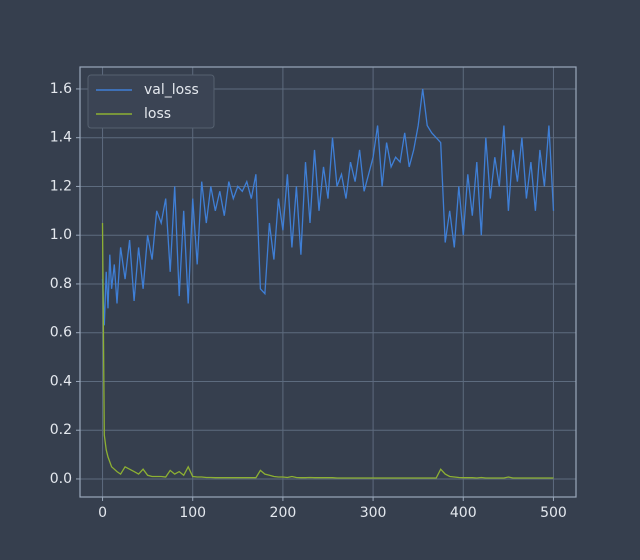 The width and height of the screenshot is (640, 560). What do you see at coordinates (61, 235) in the screenshot?
I see `y-tick-label: 1.0` at bounding box center [61, 235].